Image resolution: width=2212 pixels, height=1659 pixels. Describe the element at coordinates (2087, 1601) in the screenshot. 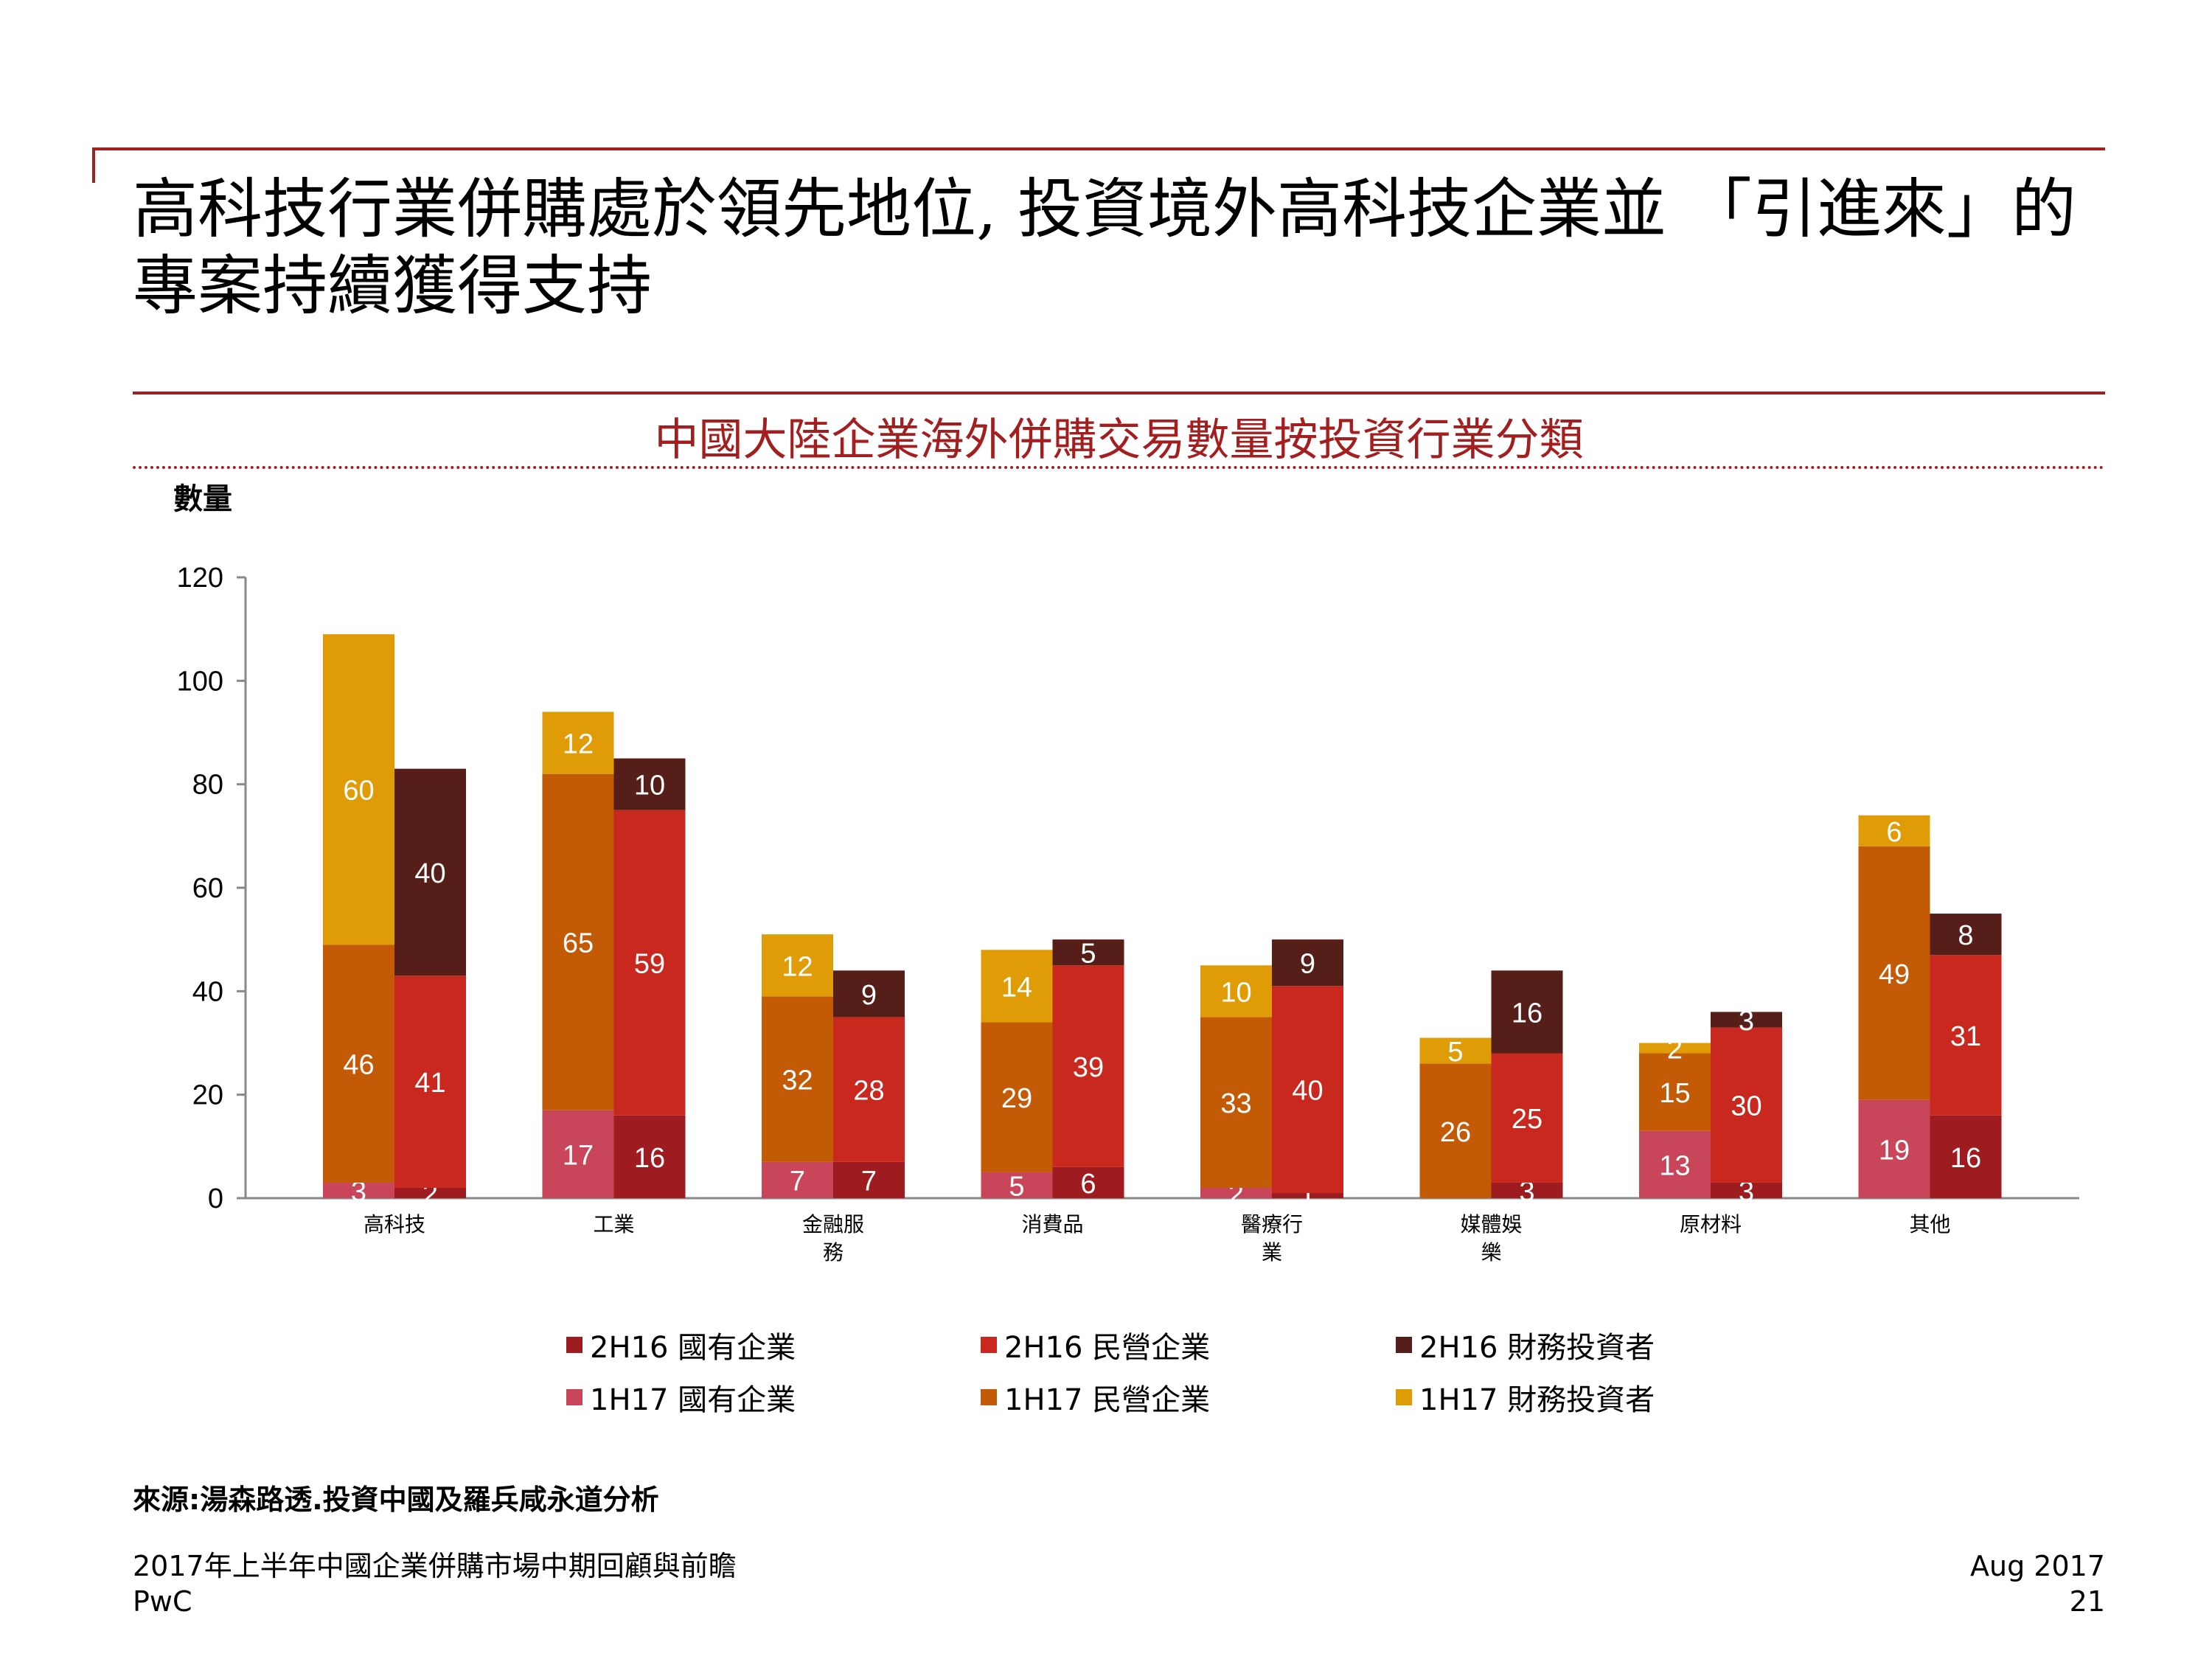

I see `footer-page-number: 21` at that location.